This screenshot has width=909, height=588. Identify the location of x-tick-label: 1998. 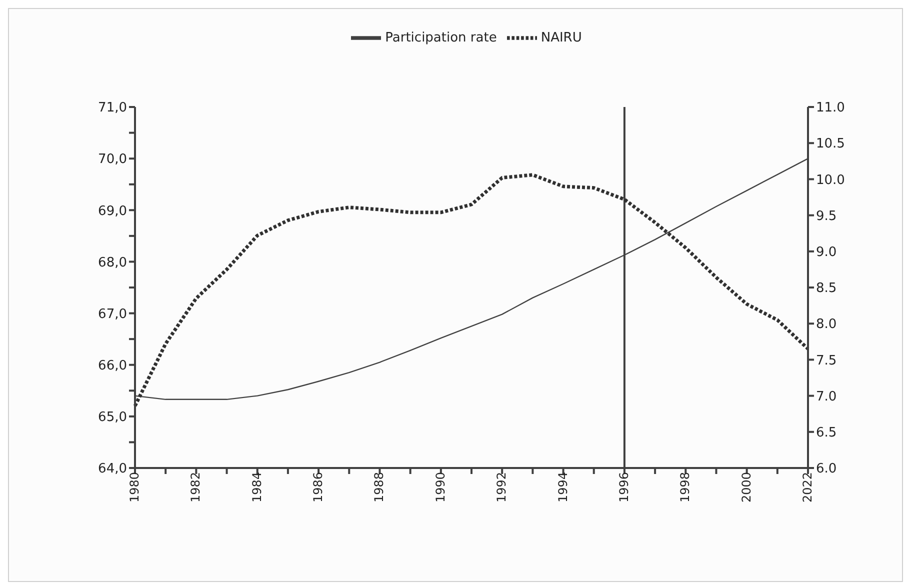
(685, 487).